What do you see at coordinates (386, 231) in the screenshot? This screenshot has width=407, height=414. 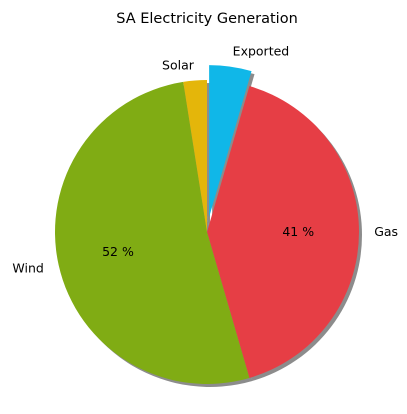 I see `slice-label-gas: Gas` at bounding box center [386, 231].